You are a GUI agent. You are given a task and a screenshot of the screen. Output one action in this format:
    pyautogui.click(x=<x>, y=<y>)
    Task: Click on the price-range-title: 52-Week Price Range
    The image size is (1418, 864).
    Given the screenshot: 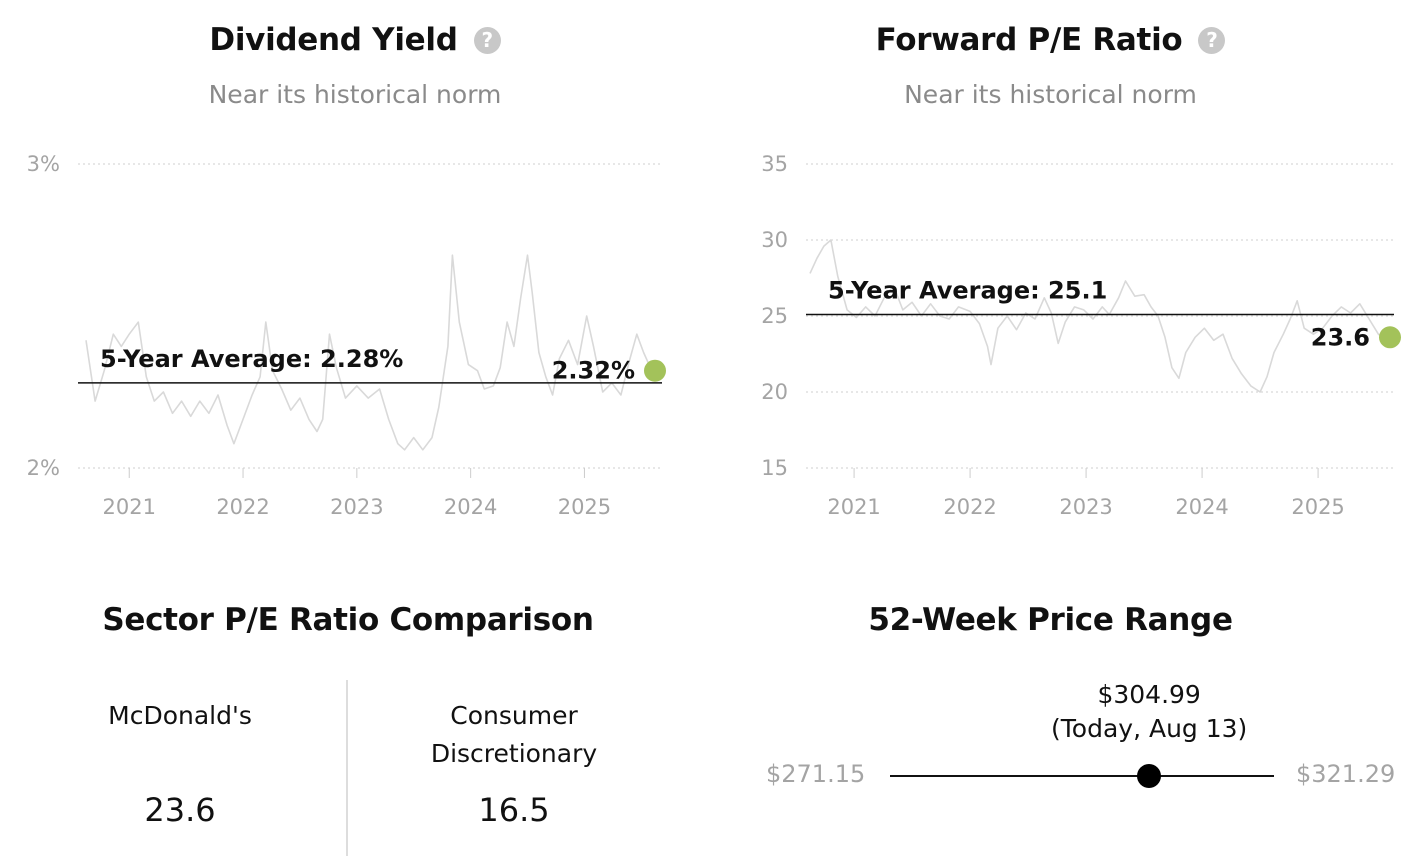 What is the action you would take?
    pyautogui.click(x=1050, y=620)
    